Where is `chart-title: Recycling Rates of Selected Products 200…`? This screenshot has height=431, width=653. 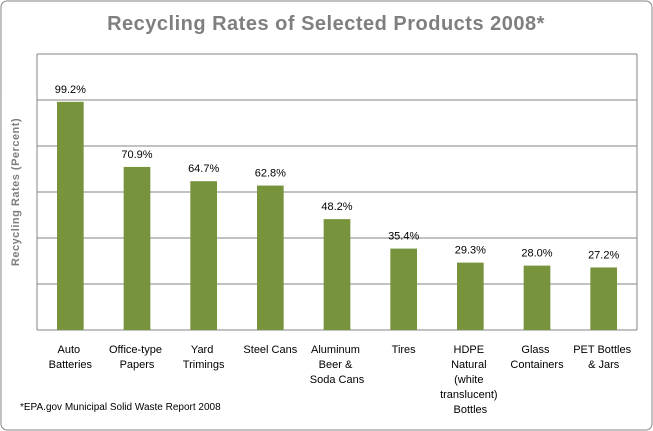
chart-title: Recycling Rates of Selected Products 200… is located at coordinates (326, 24).